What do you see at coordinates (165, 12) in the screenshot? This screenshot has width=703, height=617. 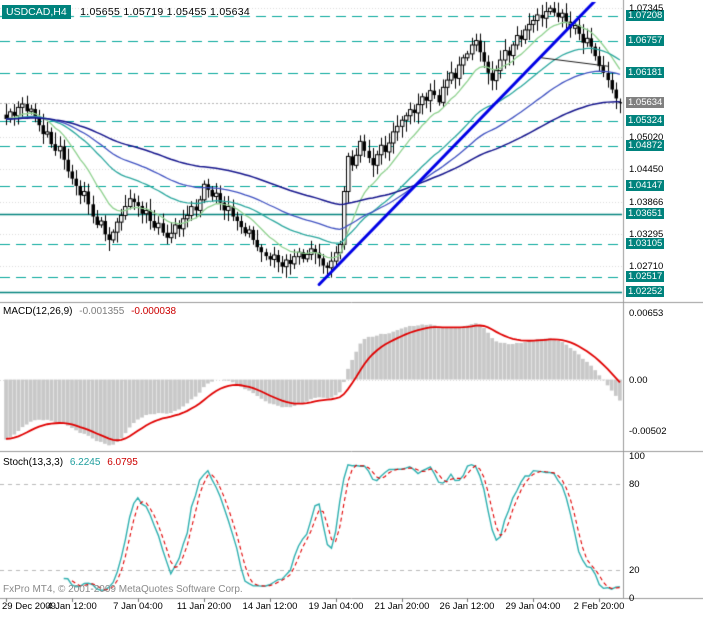 I see `quote-ohlc-text: 1.05655 1.05719 1.05455 1.05634` at bounding box center [165, 12].